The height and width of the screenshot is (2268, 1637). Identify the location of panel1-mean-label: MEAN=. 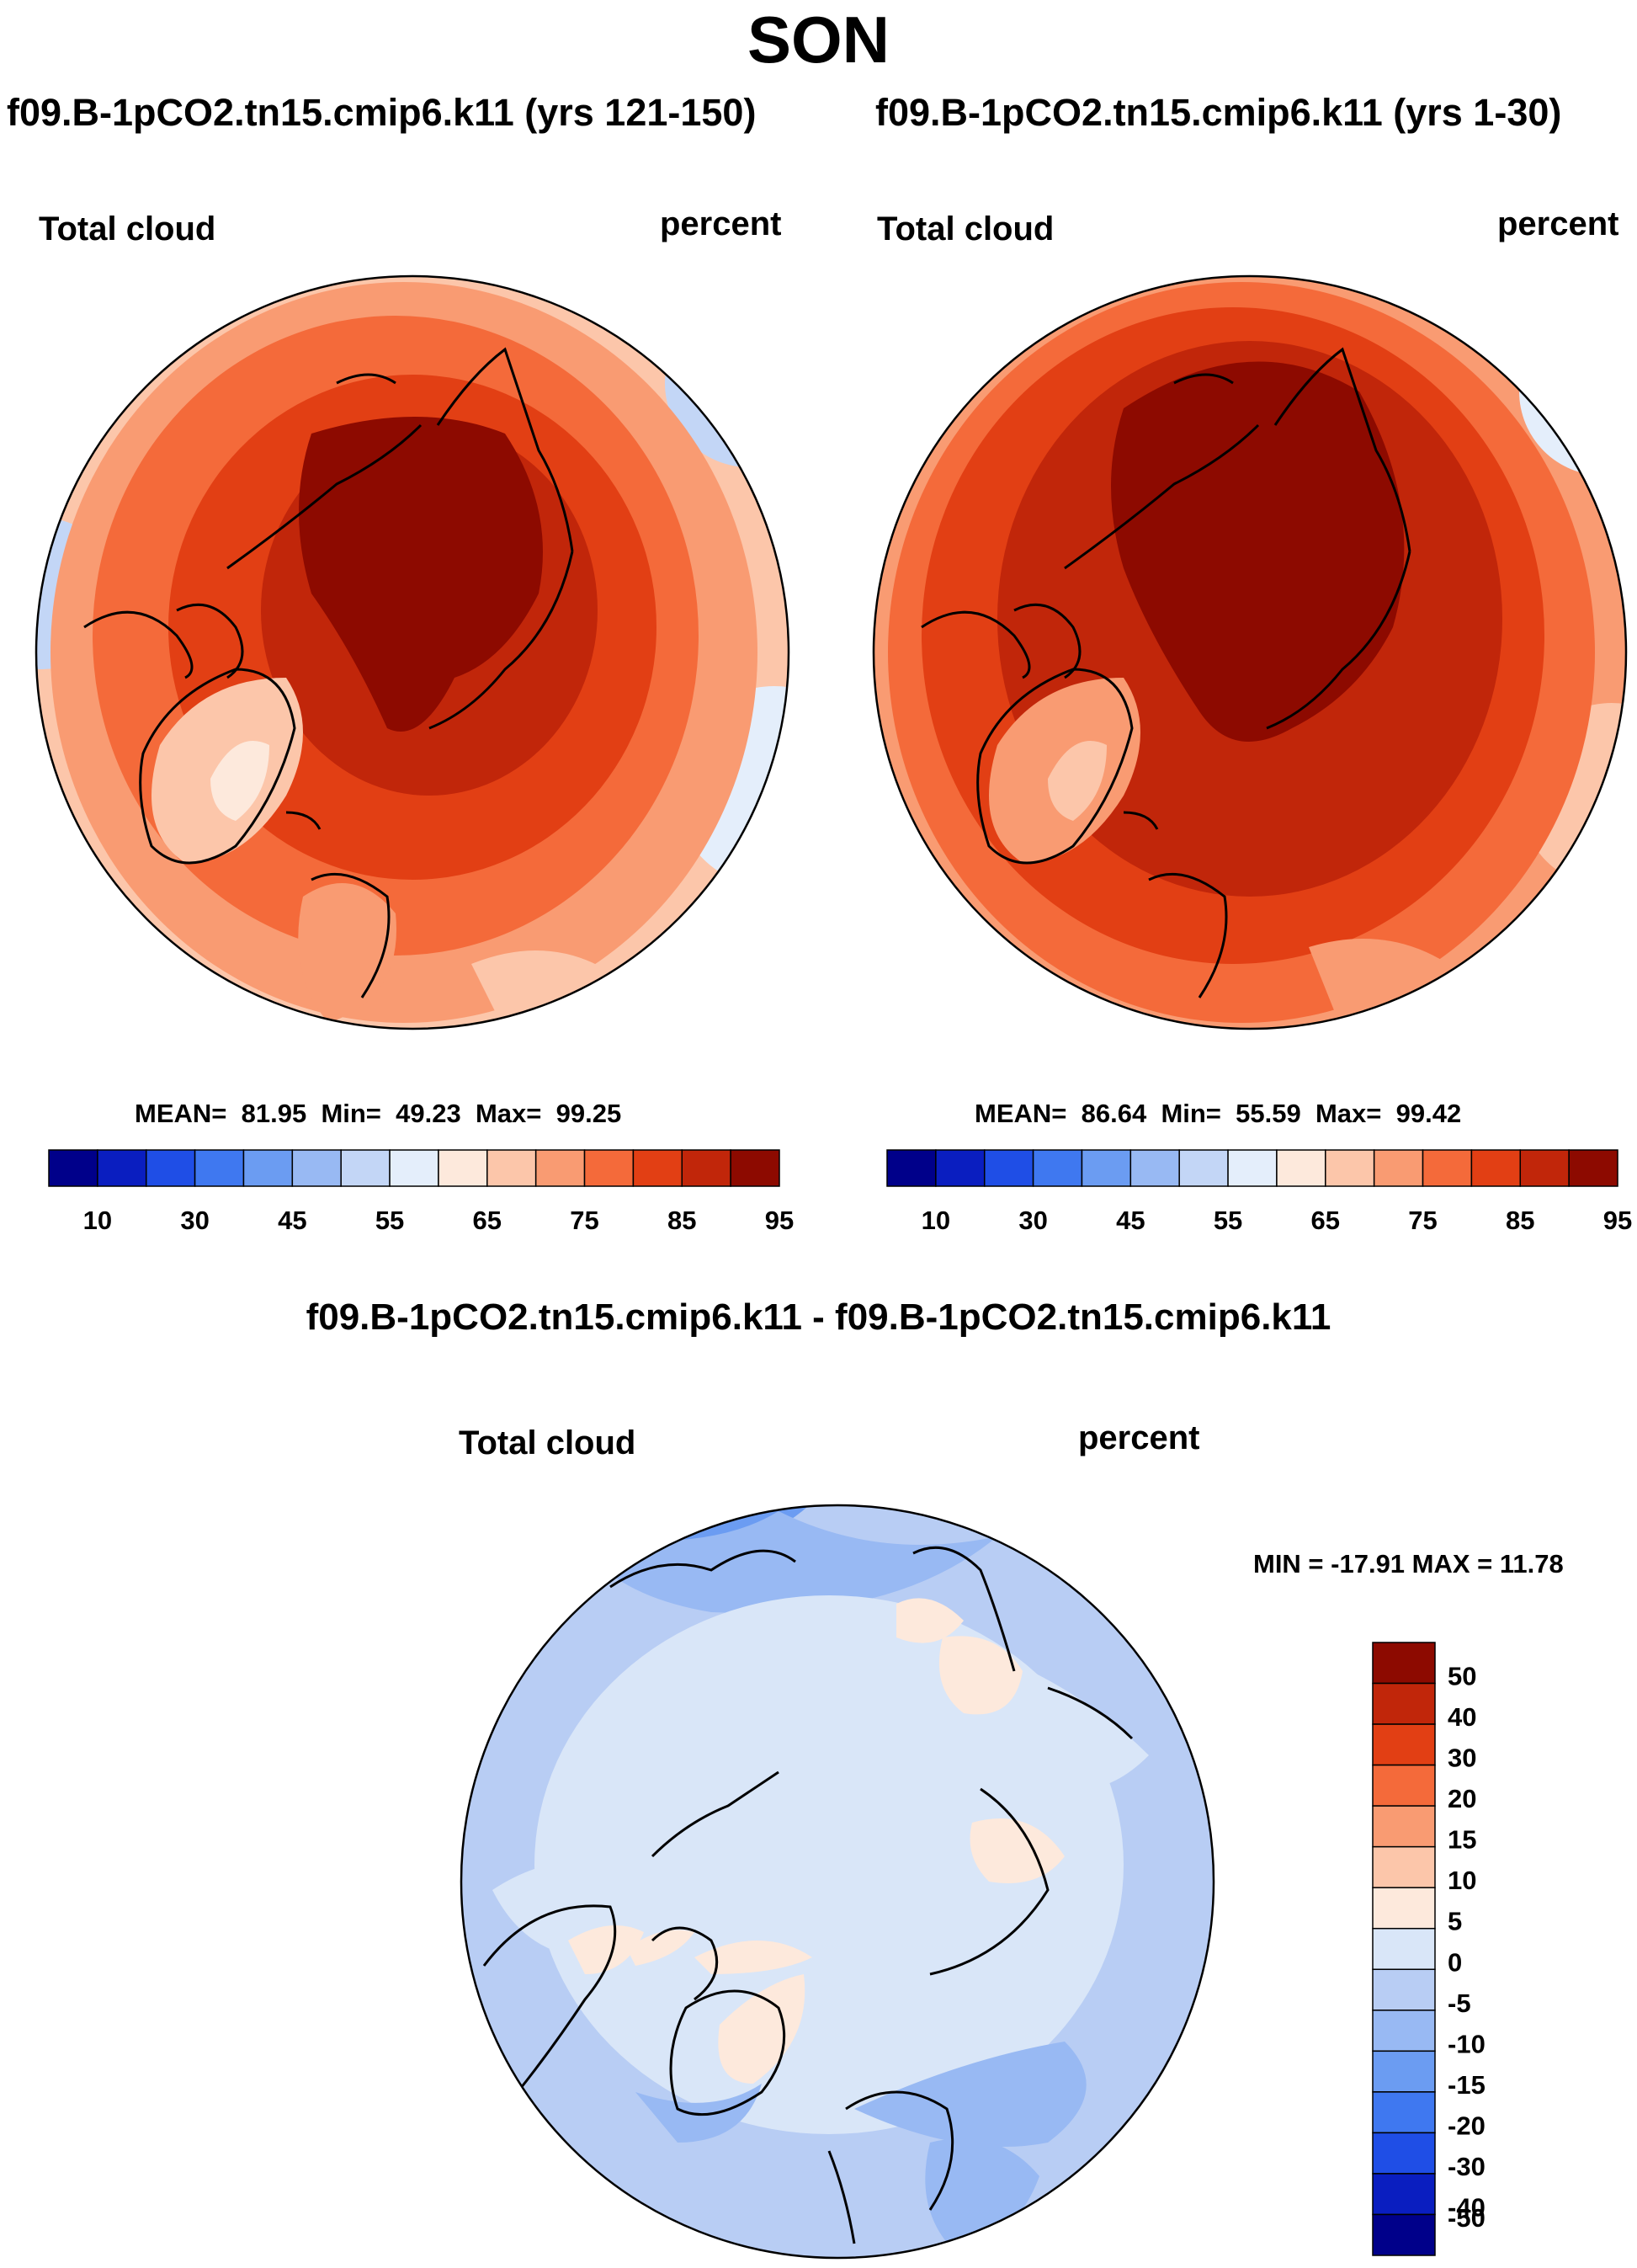
(181, 1114).